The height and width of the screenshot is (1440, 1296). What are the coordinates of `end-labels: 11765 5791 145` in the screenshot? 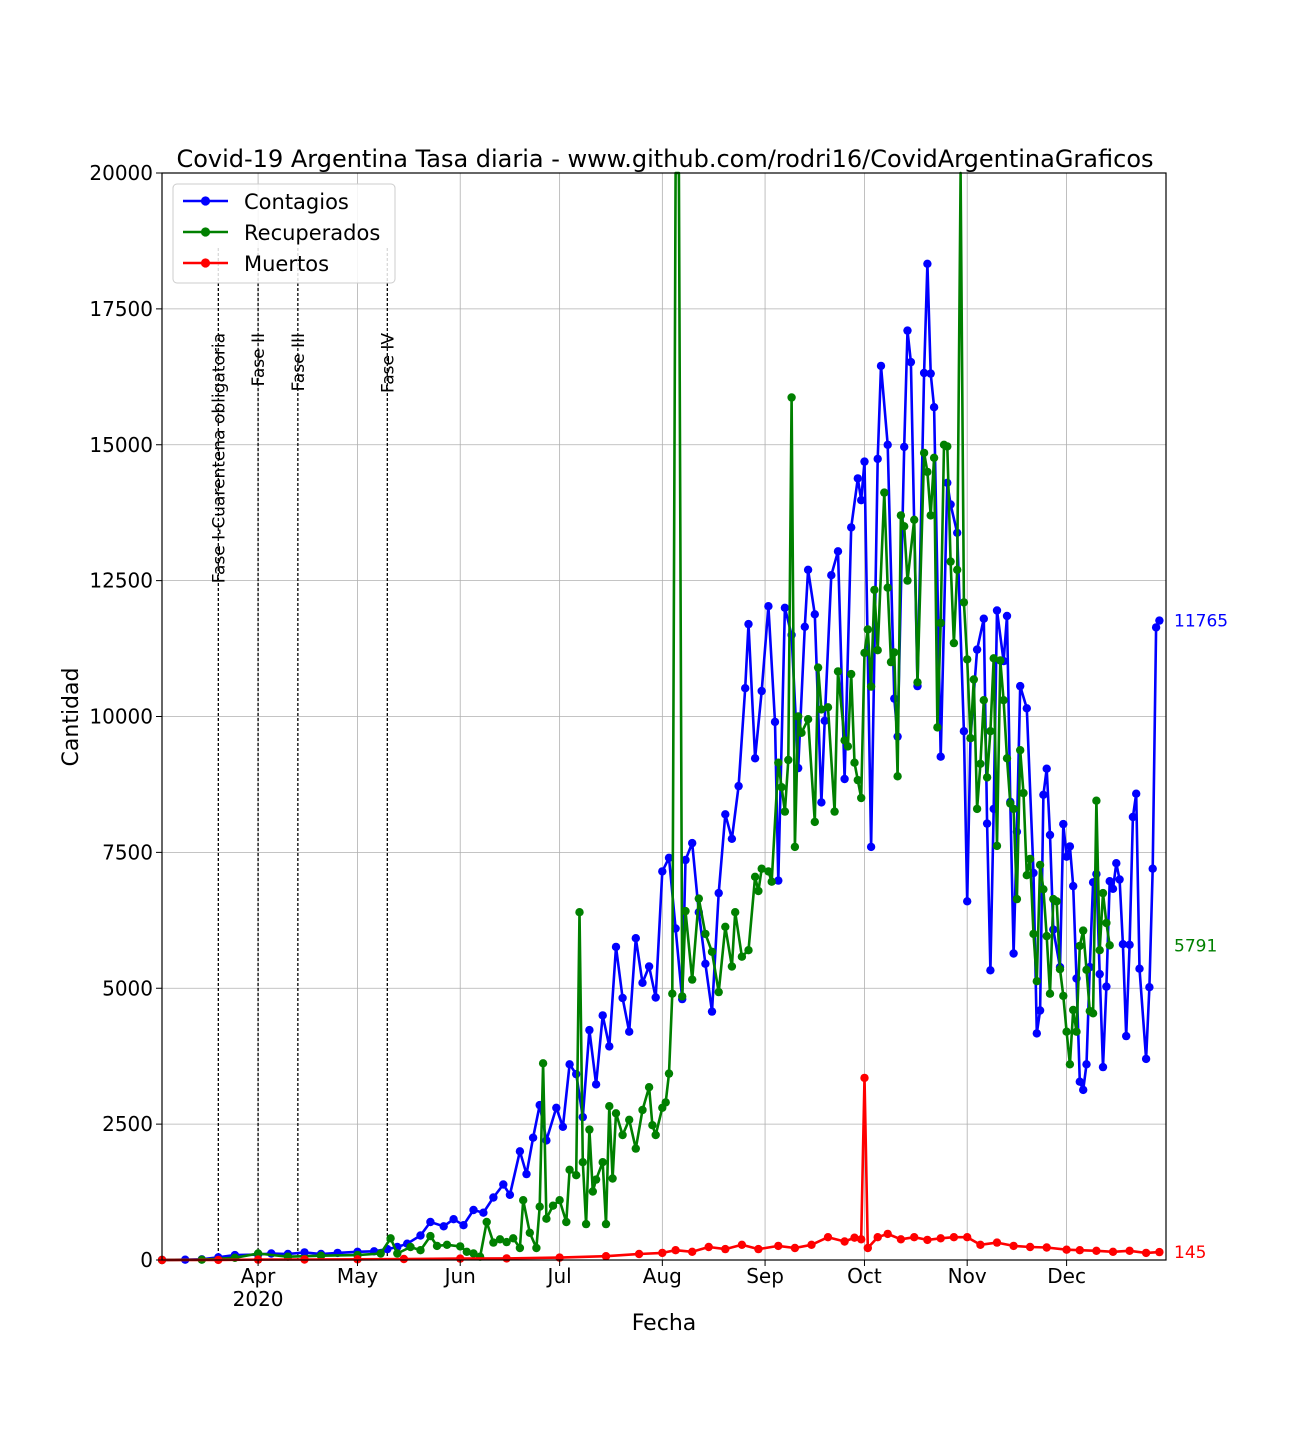 It's located at (1201, 938).